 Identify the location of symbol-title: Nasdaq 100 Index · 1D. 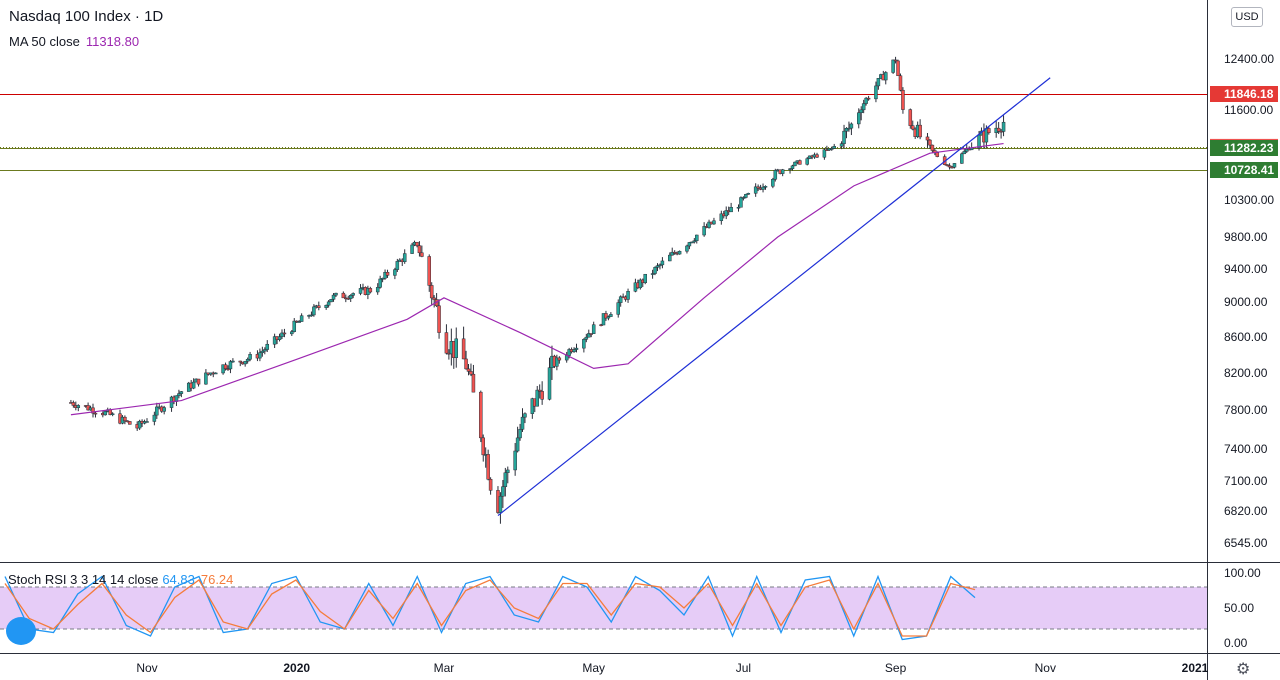
(86, 16).